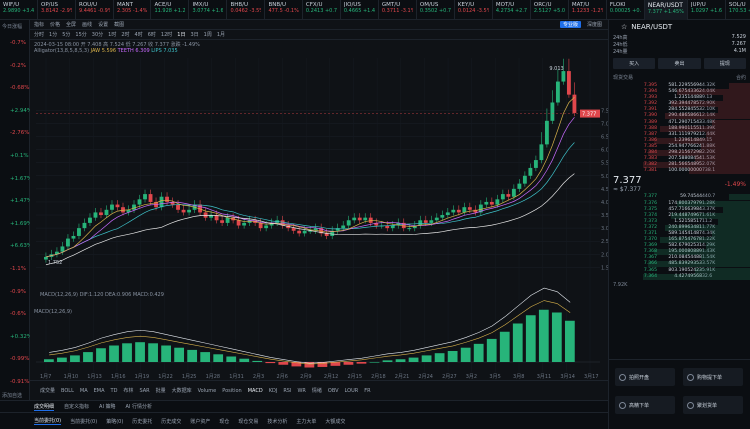  Describe the element at coordinates (679, 171) in the screenshot. I see `asks-row: 7.381 100.00000000 738.1` at that location.